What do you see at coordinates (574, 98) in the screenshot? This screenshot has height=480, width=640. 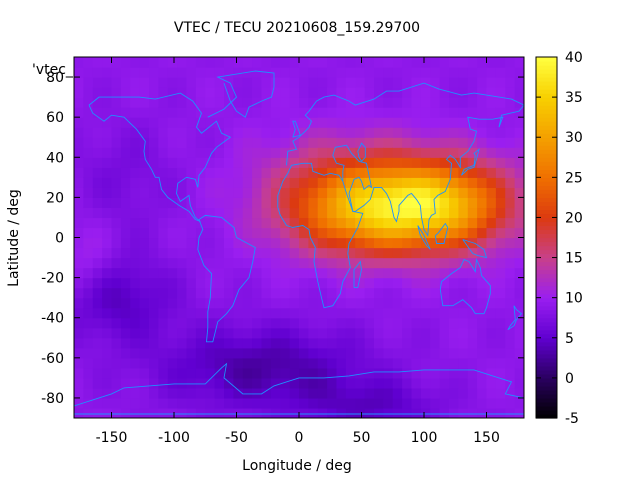 I see `colorbar-tick-label: 35` at bounding box center [574, 98].